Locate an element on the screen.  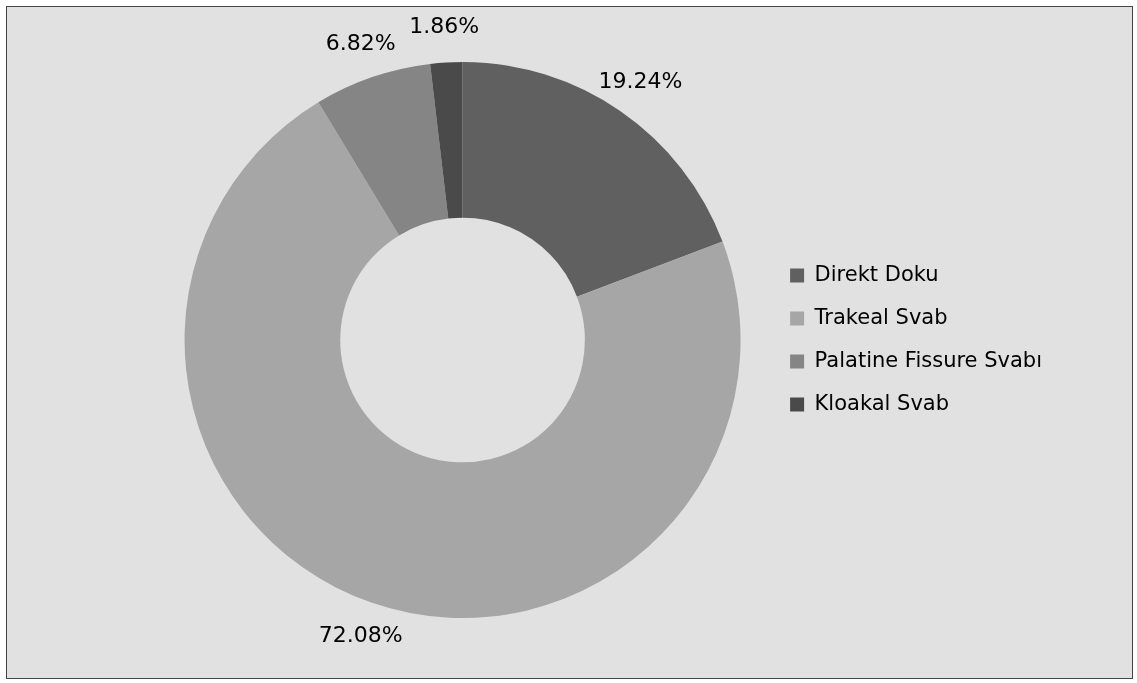
data-label: 72.08% is located at coordinates (360, 634).